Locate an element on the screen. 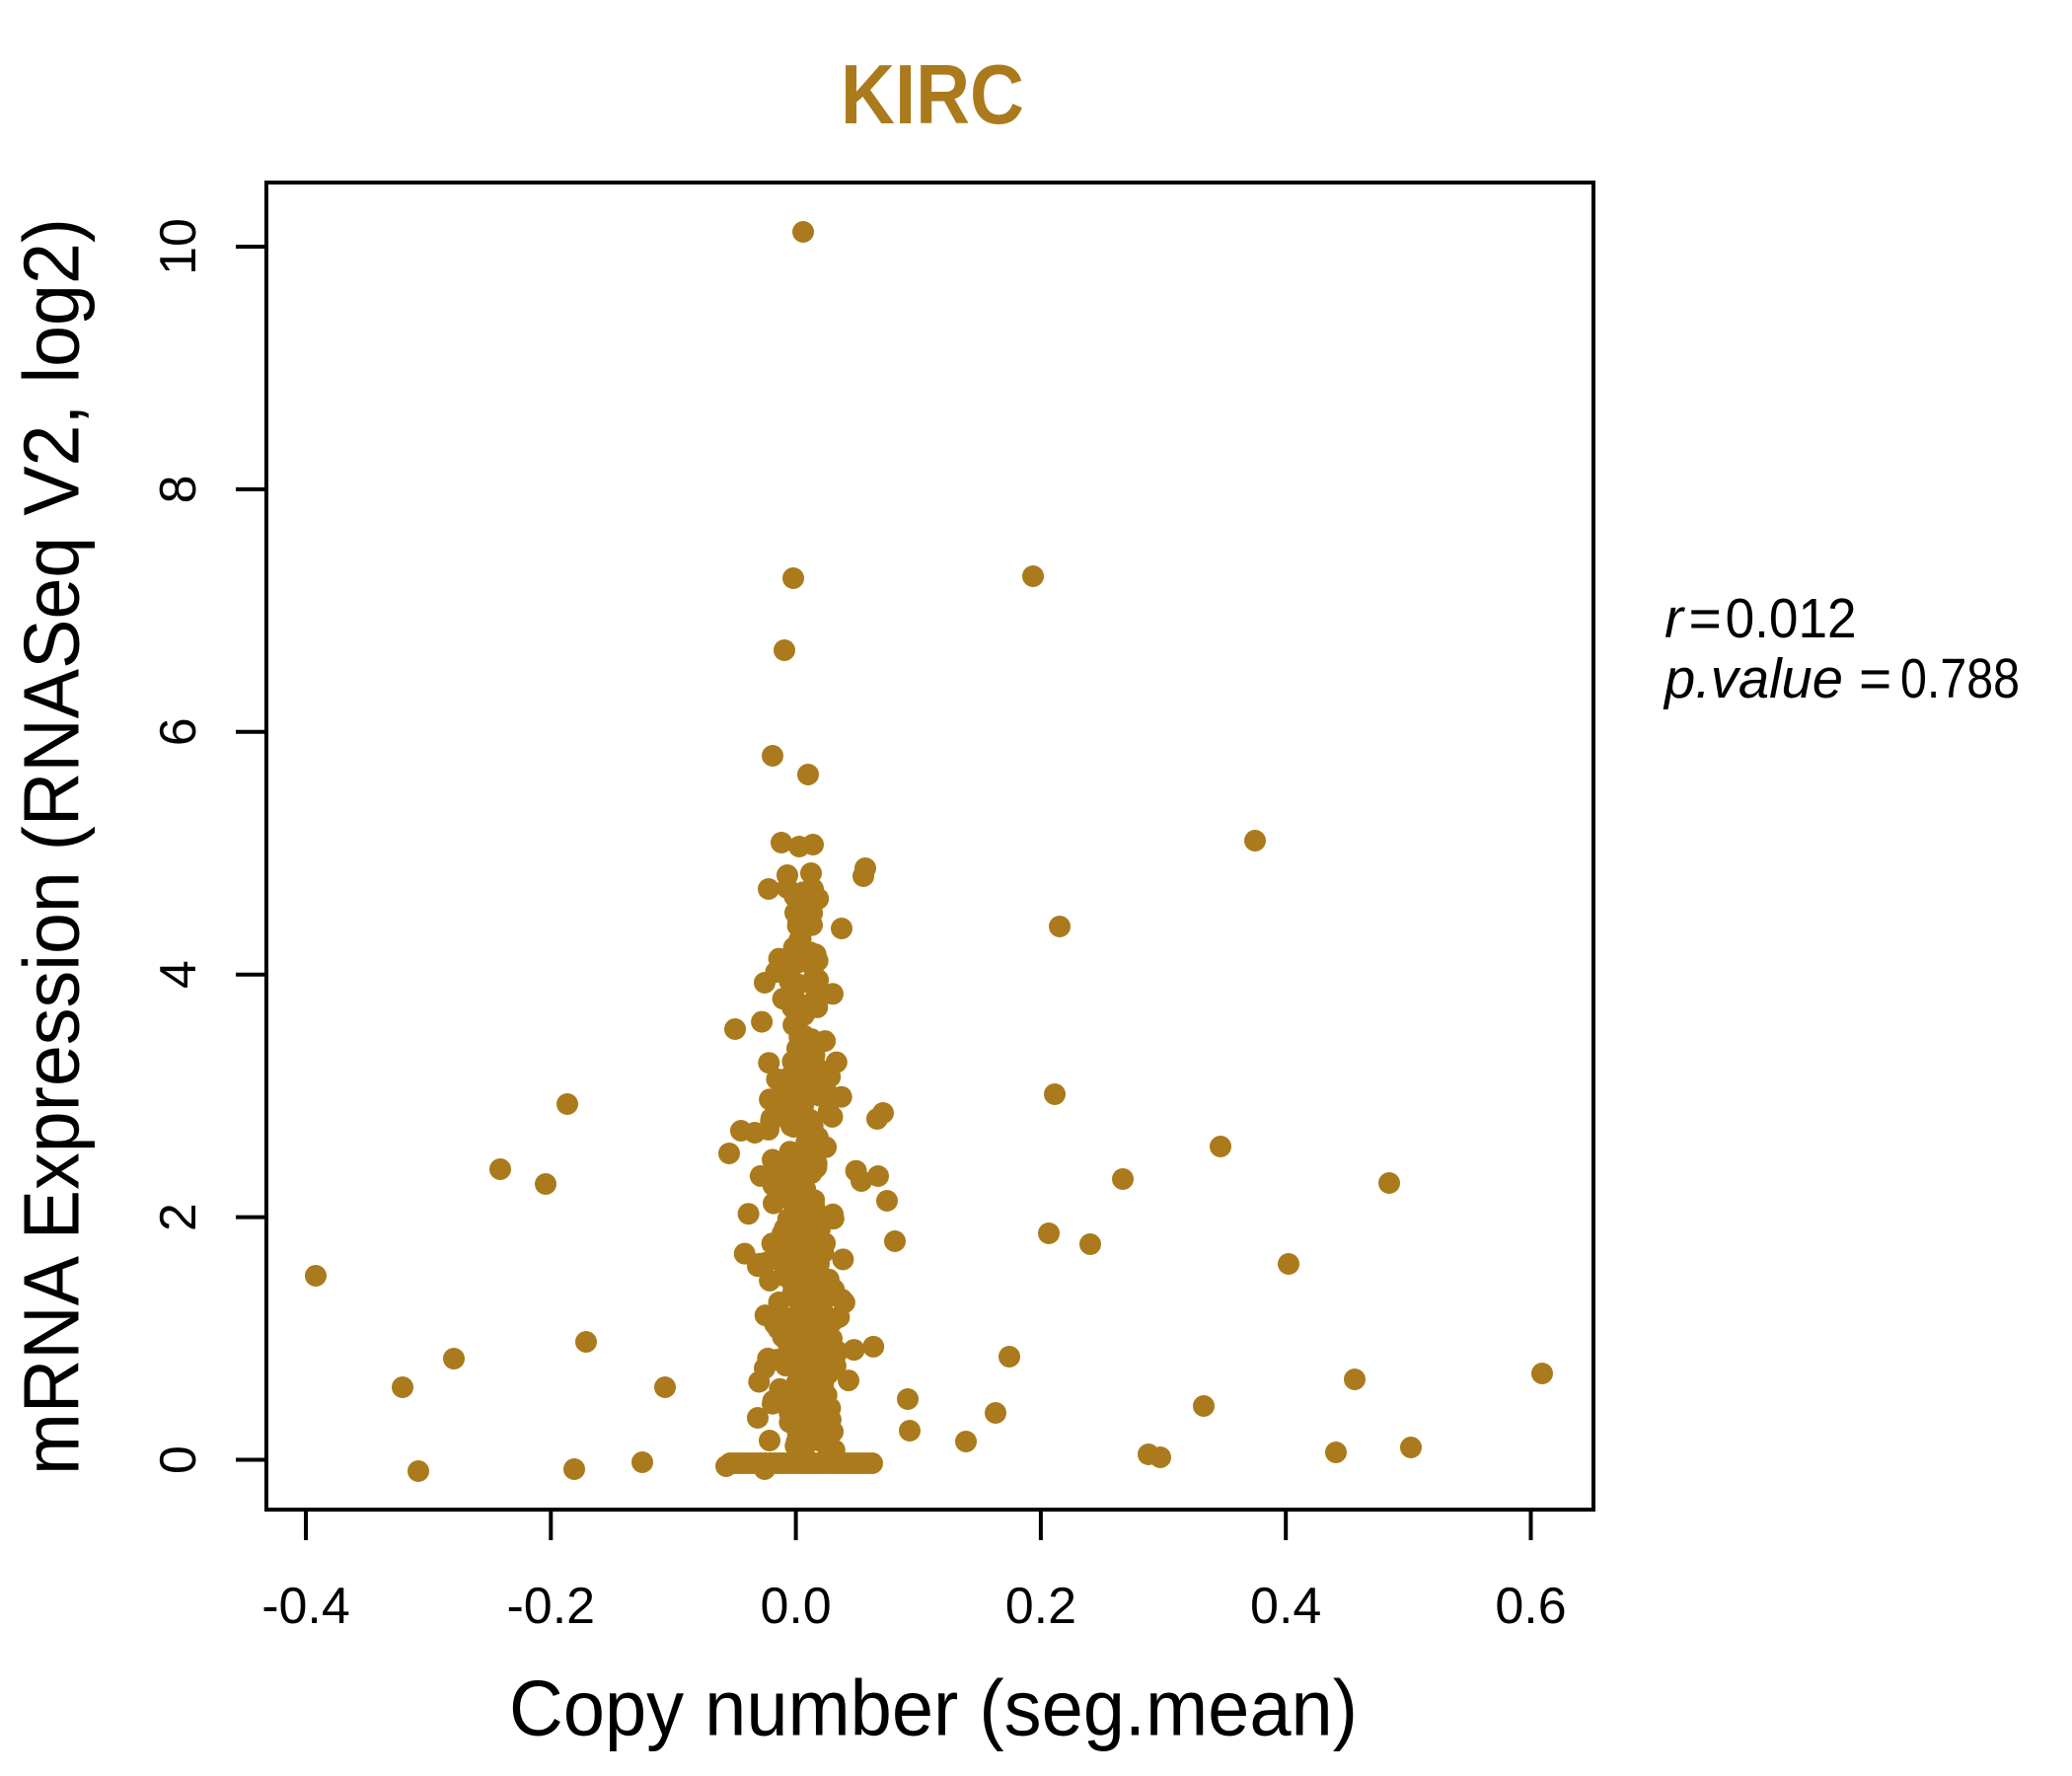 This screenshot has width=2072, height=1776. svg-text: p.value is located at coordinates (1753, 679).